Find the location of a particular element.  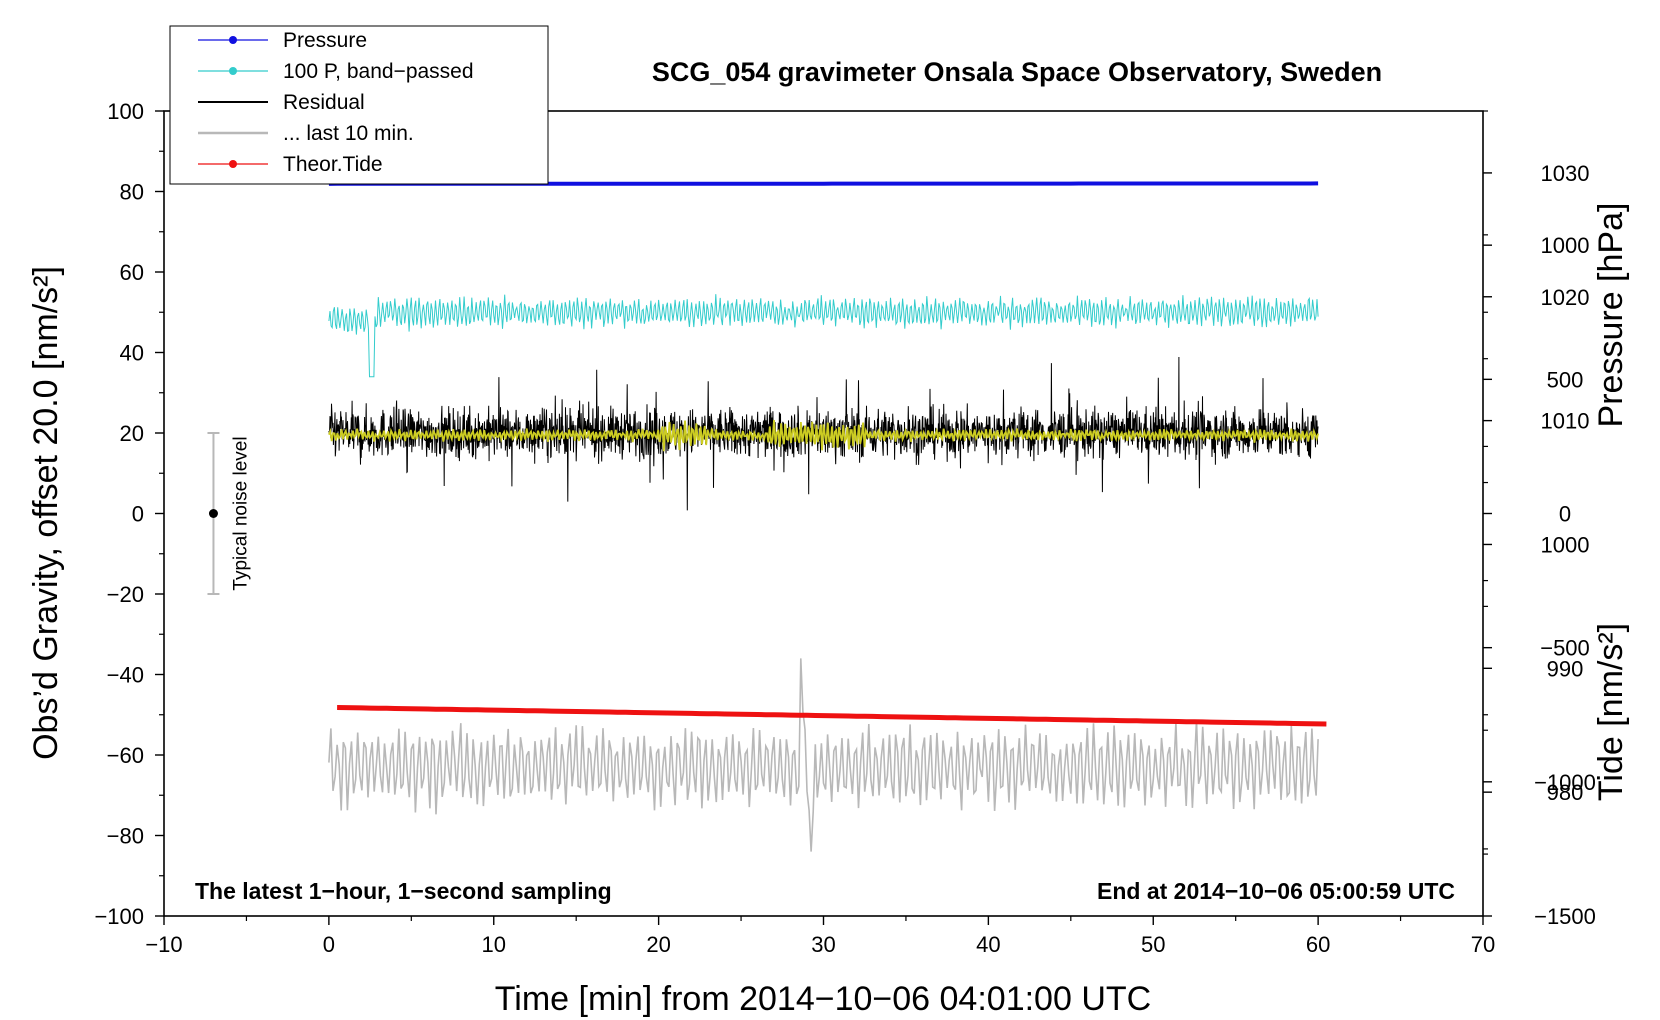

noise-level-label: Typical noise level is located at coordinates (240, 513).